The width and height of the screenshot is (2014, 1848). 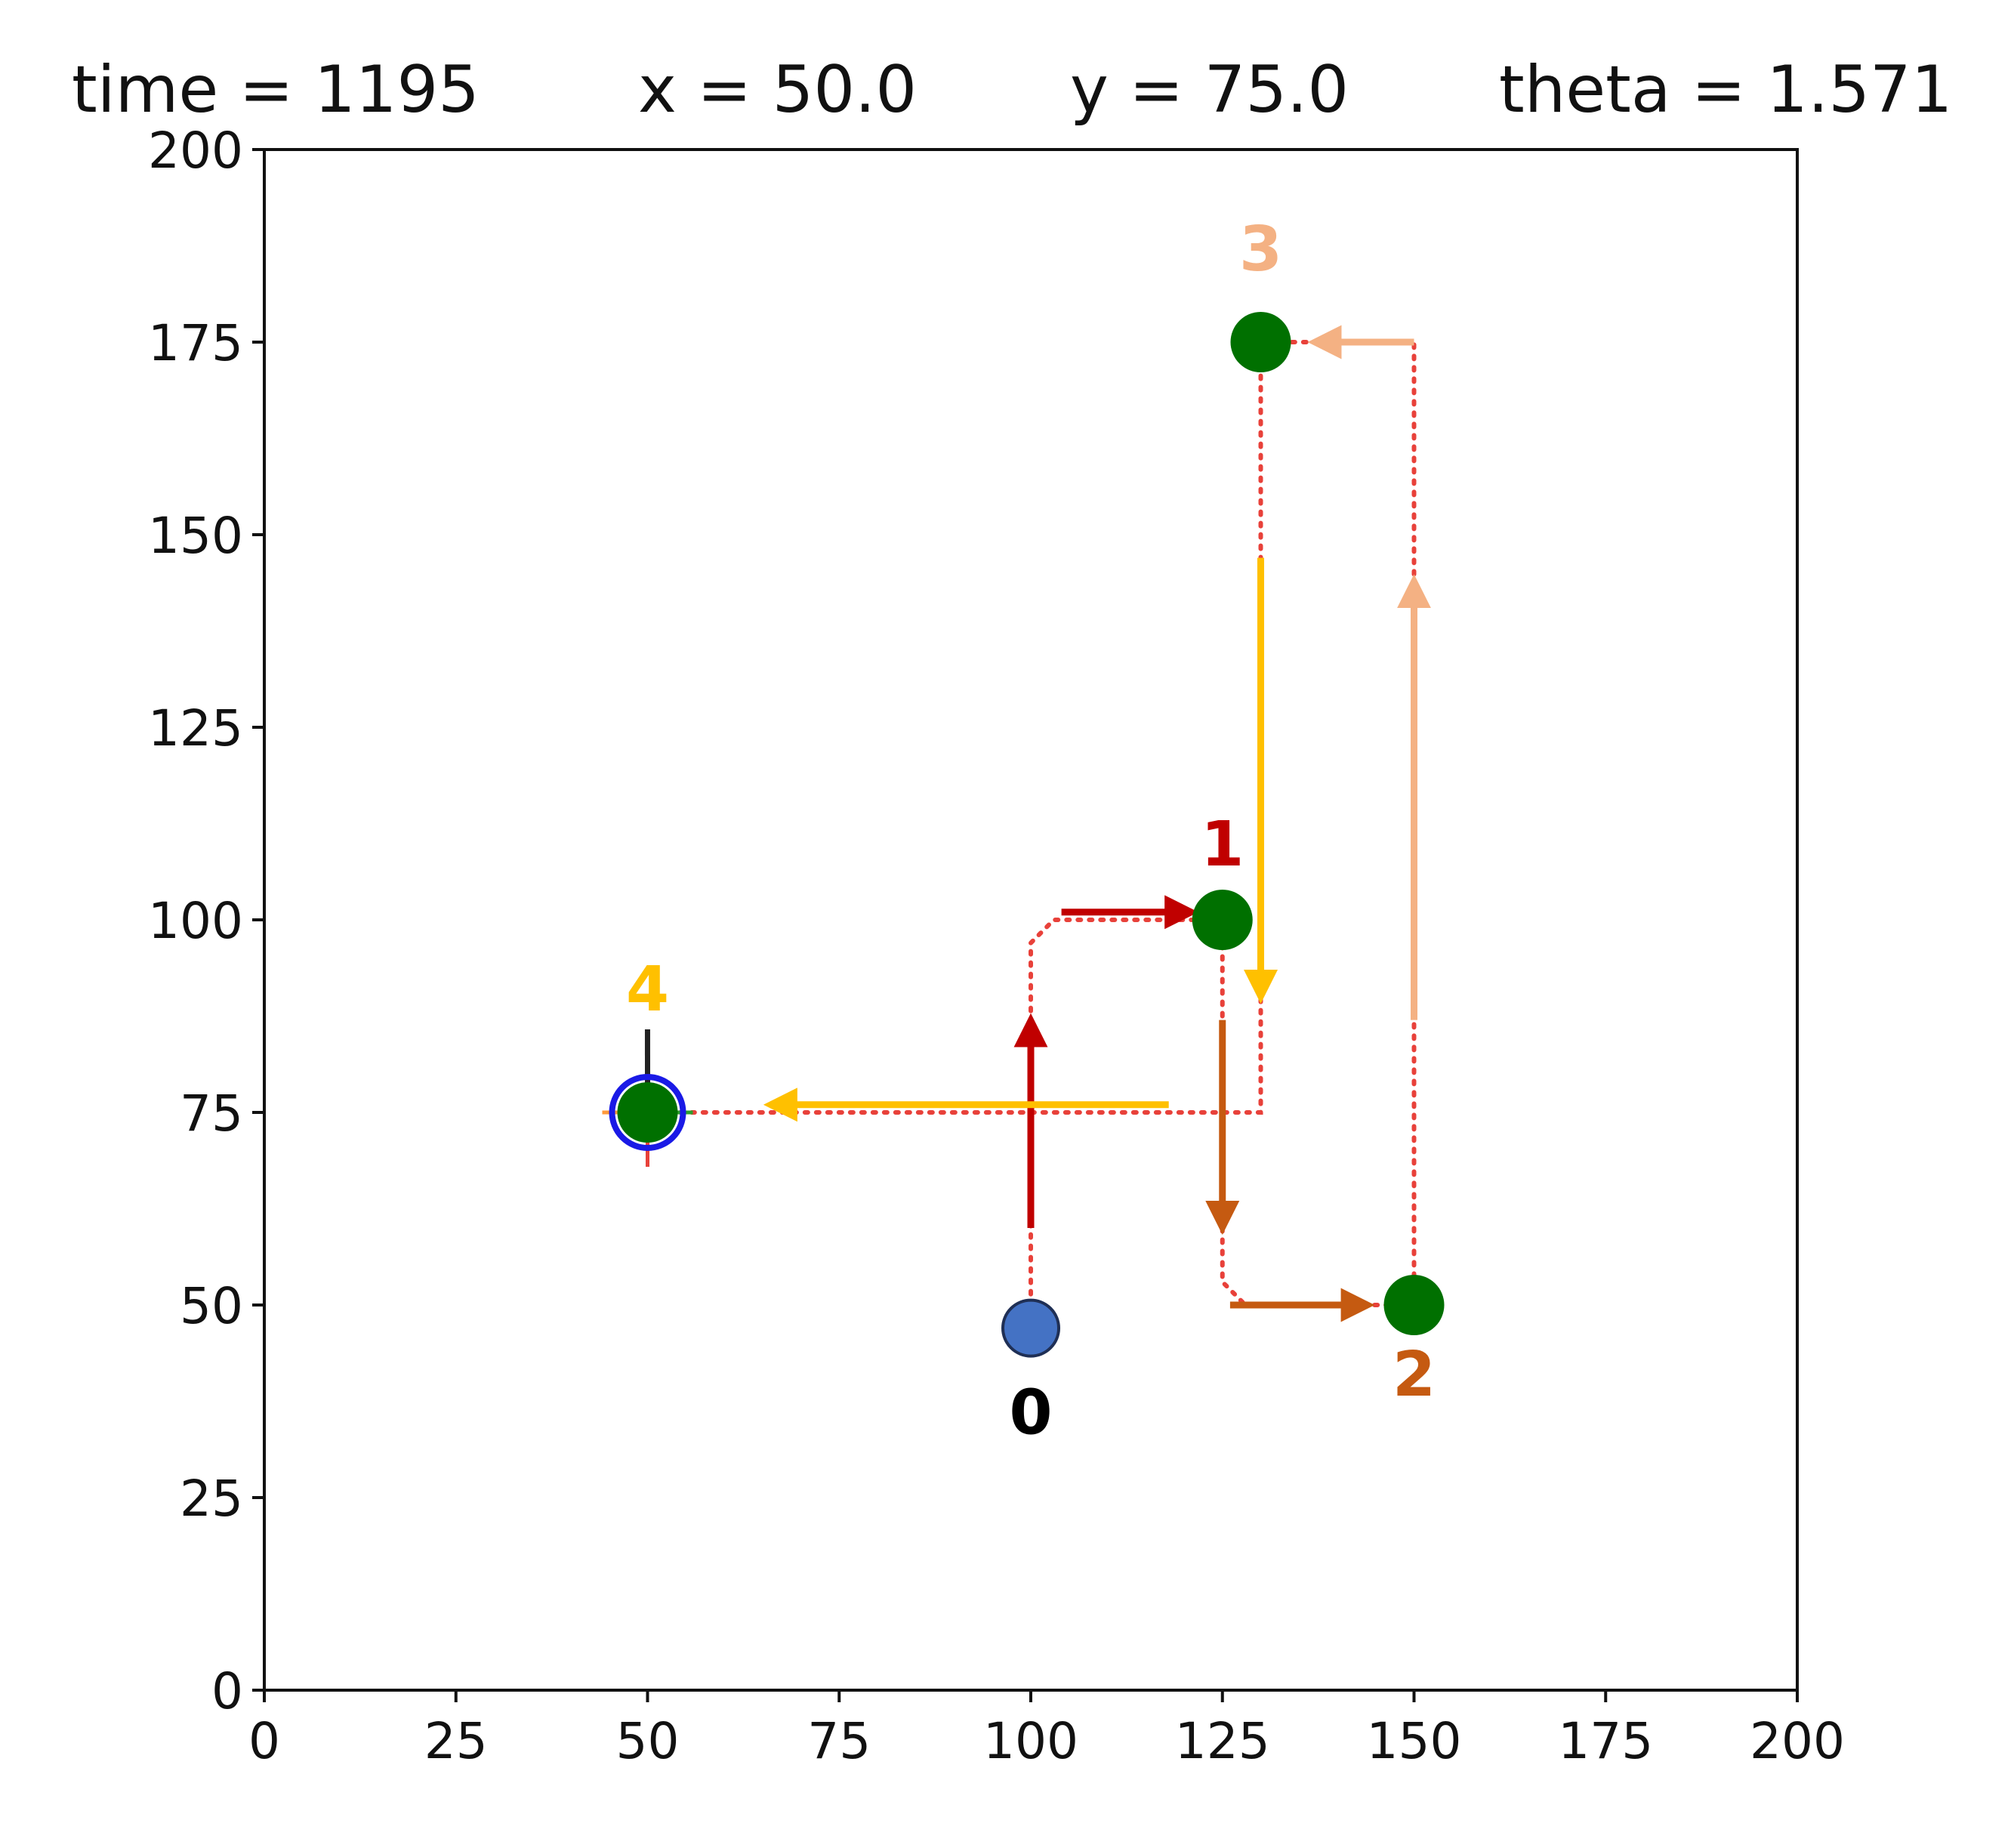 I want to click on y-tick-label: 75, so click(x=211, y=1113).